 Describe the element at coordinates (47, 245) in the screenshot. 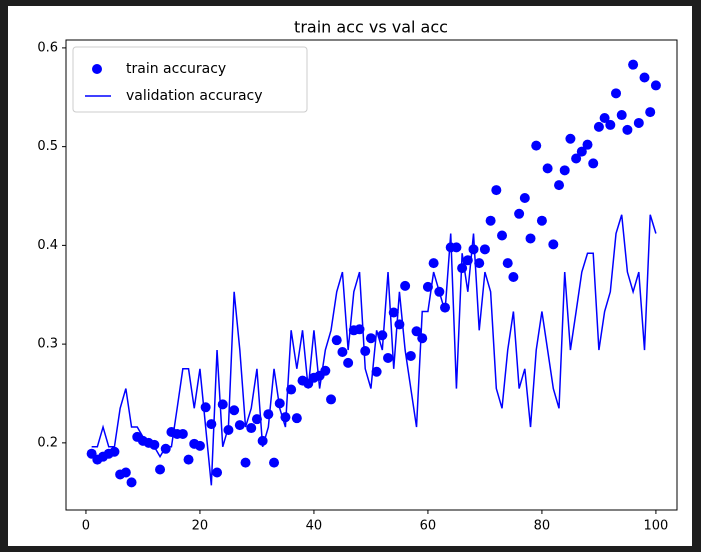

I see `y-tick-label: 0.4` at that location.